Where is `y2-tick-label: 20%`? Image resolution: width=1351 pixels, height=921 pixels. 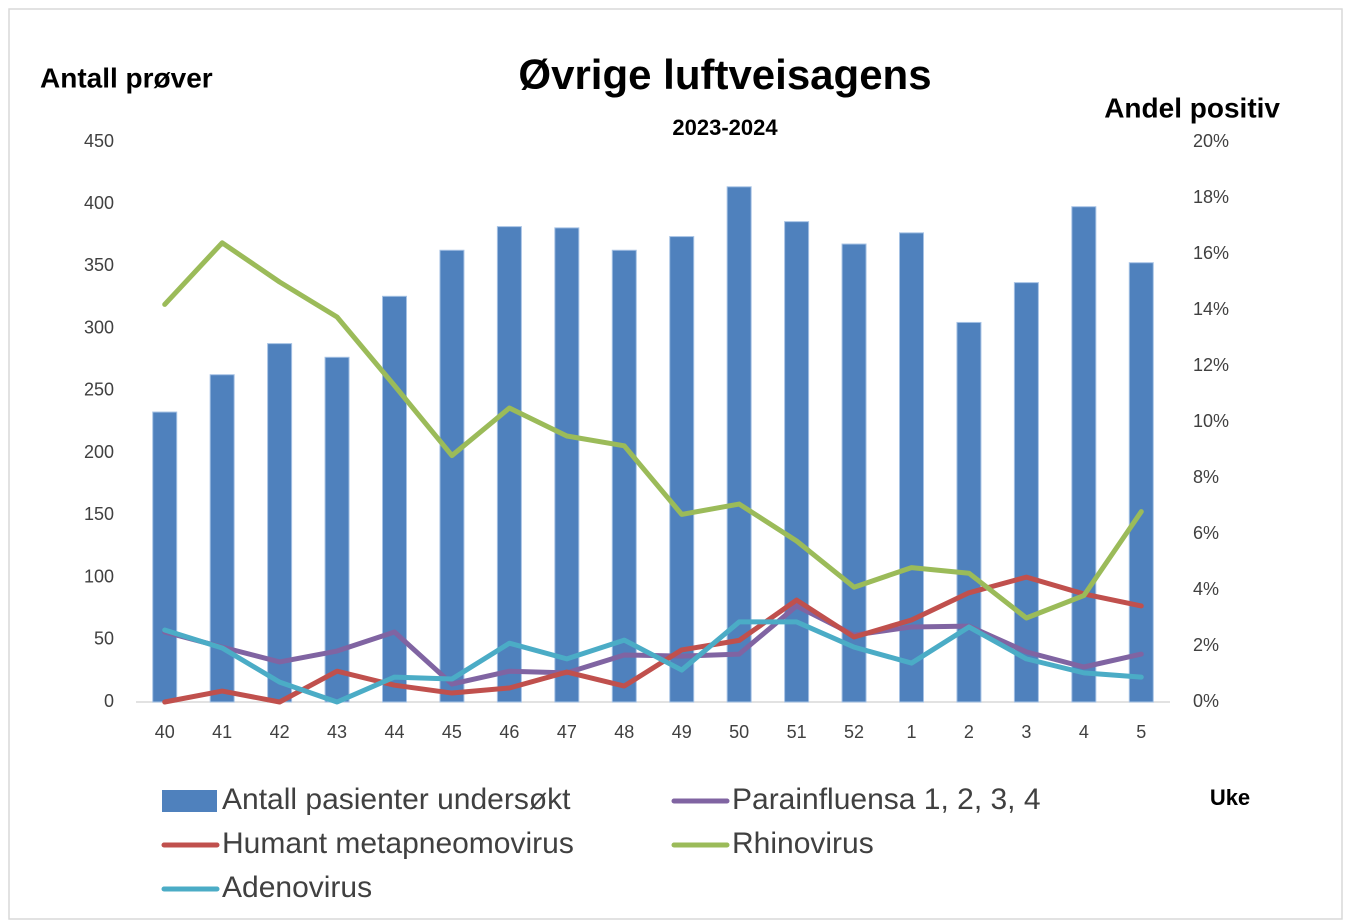
y2-tick-label: 20% is located at coordinates (1211, 141).